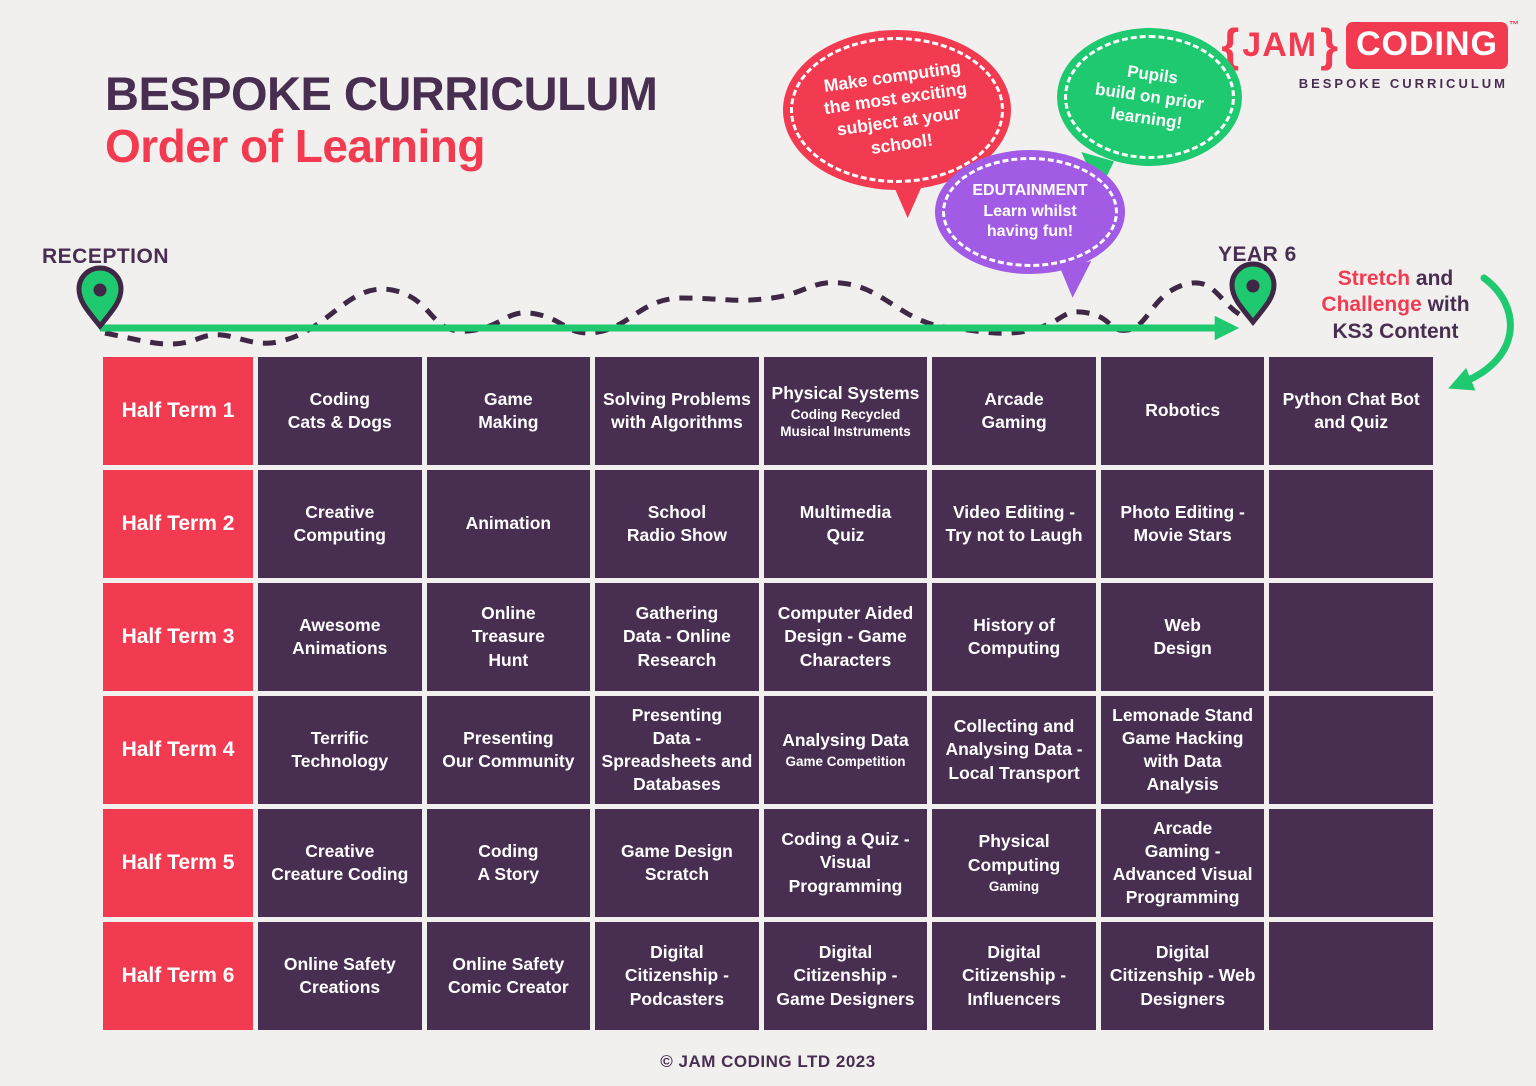  I want to click on topic-cell: Game Design Scratch, so click(677, 863).